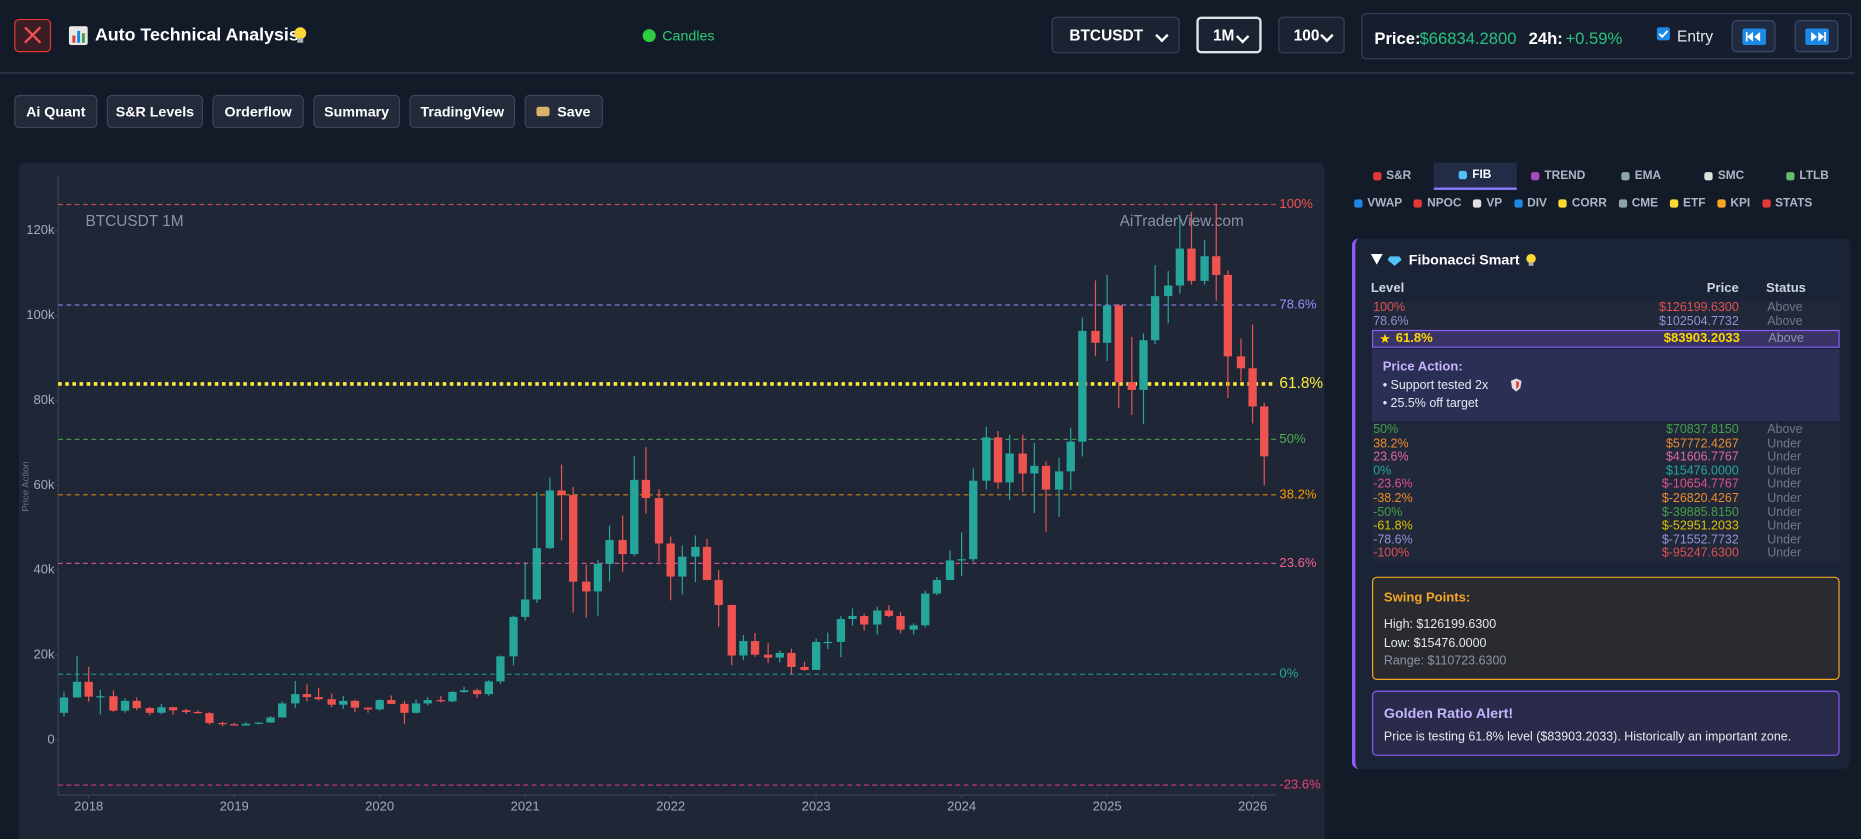  I want to click on tab-label: SMC, so click(1731, 176).